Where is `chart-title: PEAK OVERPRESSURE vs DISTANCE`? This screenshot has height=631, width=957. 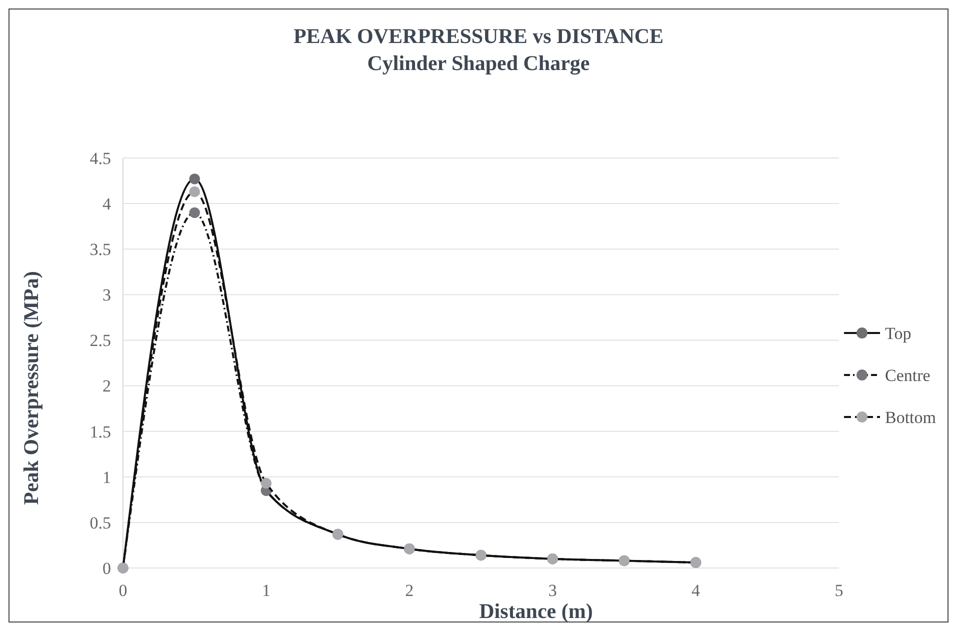 chart-title: PEAK OVERPRESSURE vs DISTANCE is located at coordinates (478, 36).